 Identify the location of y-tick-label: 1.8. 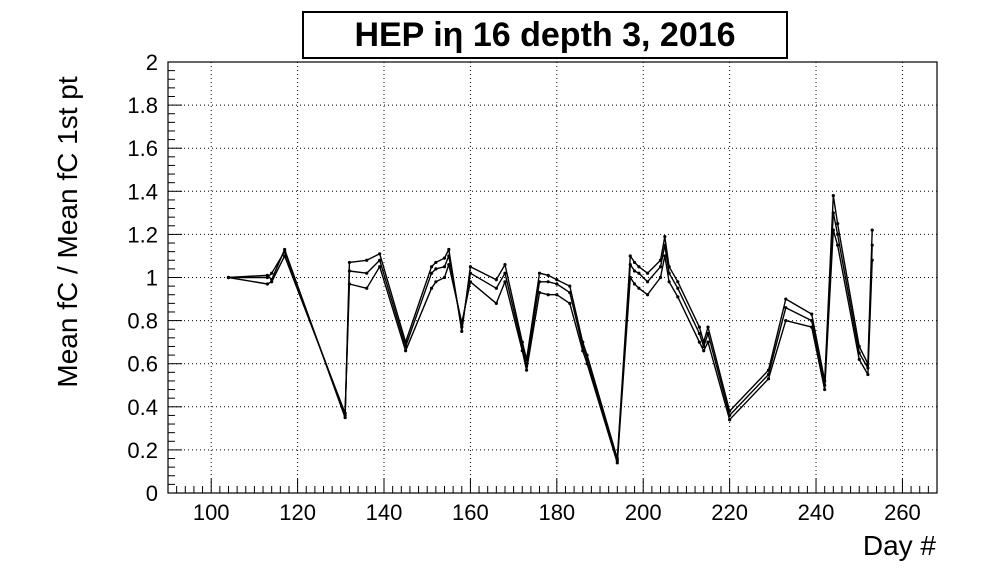
(142, 105).